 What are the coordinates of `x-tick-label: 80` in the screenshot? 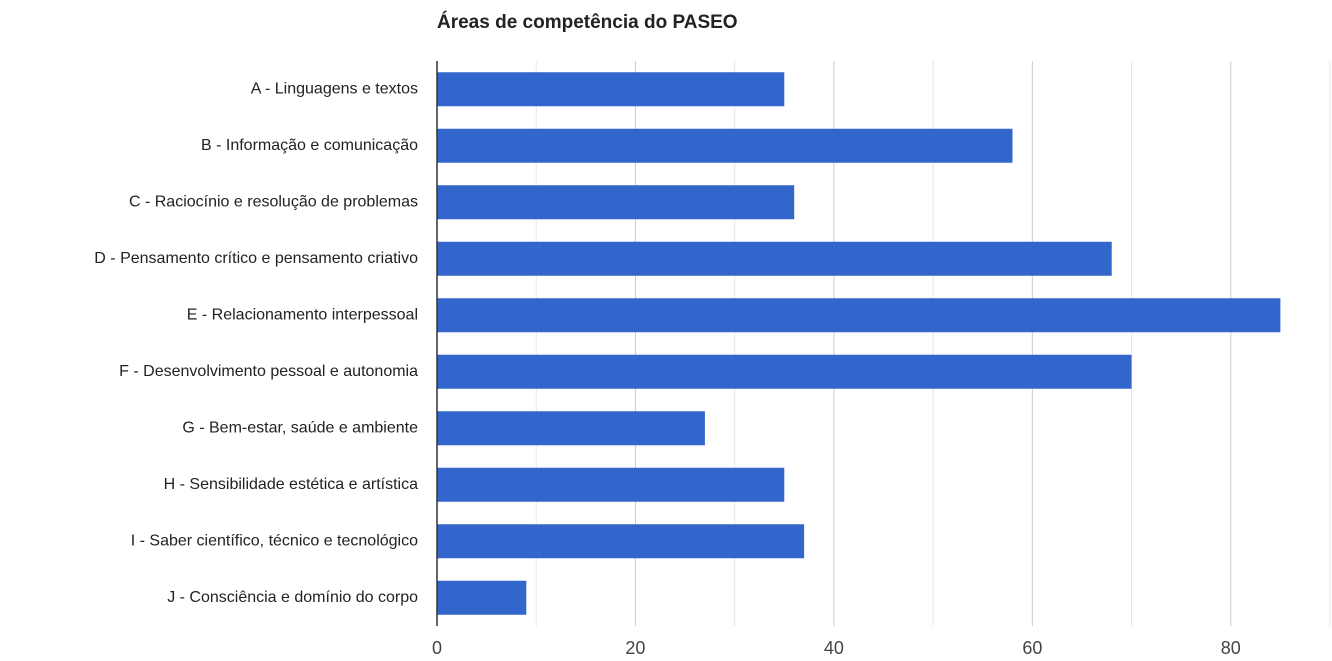 It's located at (1231, 648).